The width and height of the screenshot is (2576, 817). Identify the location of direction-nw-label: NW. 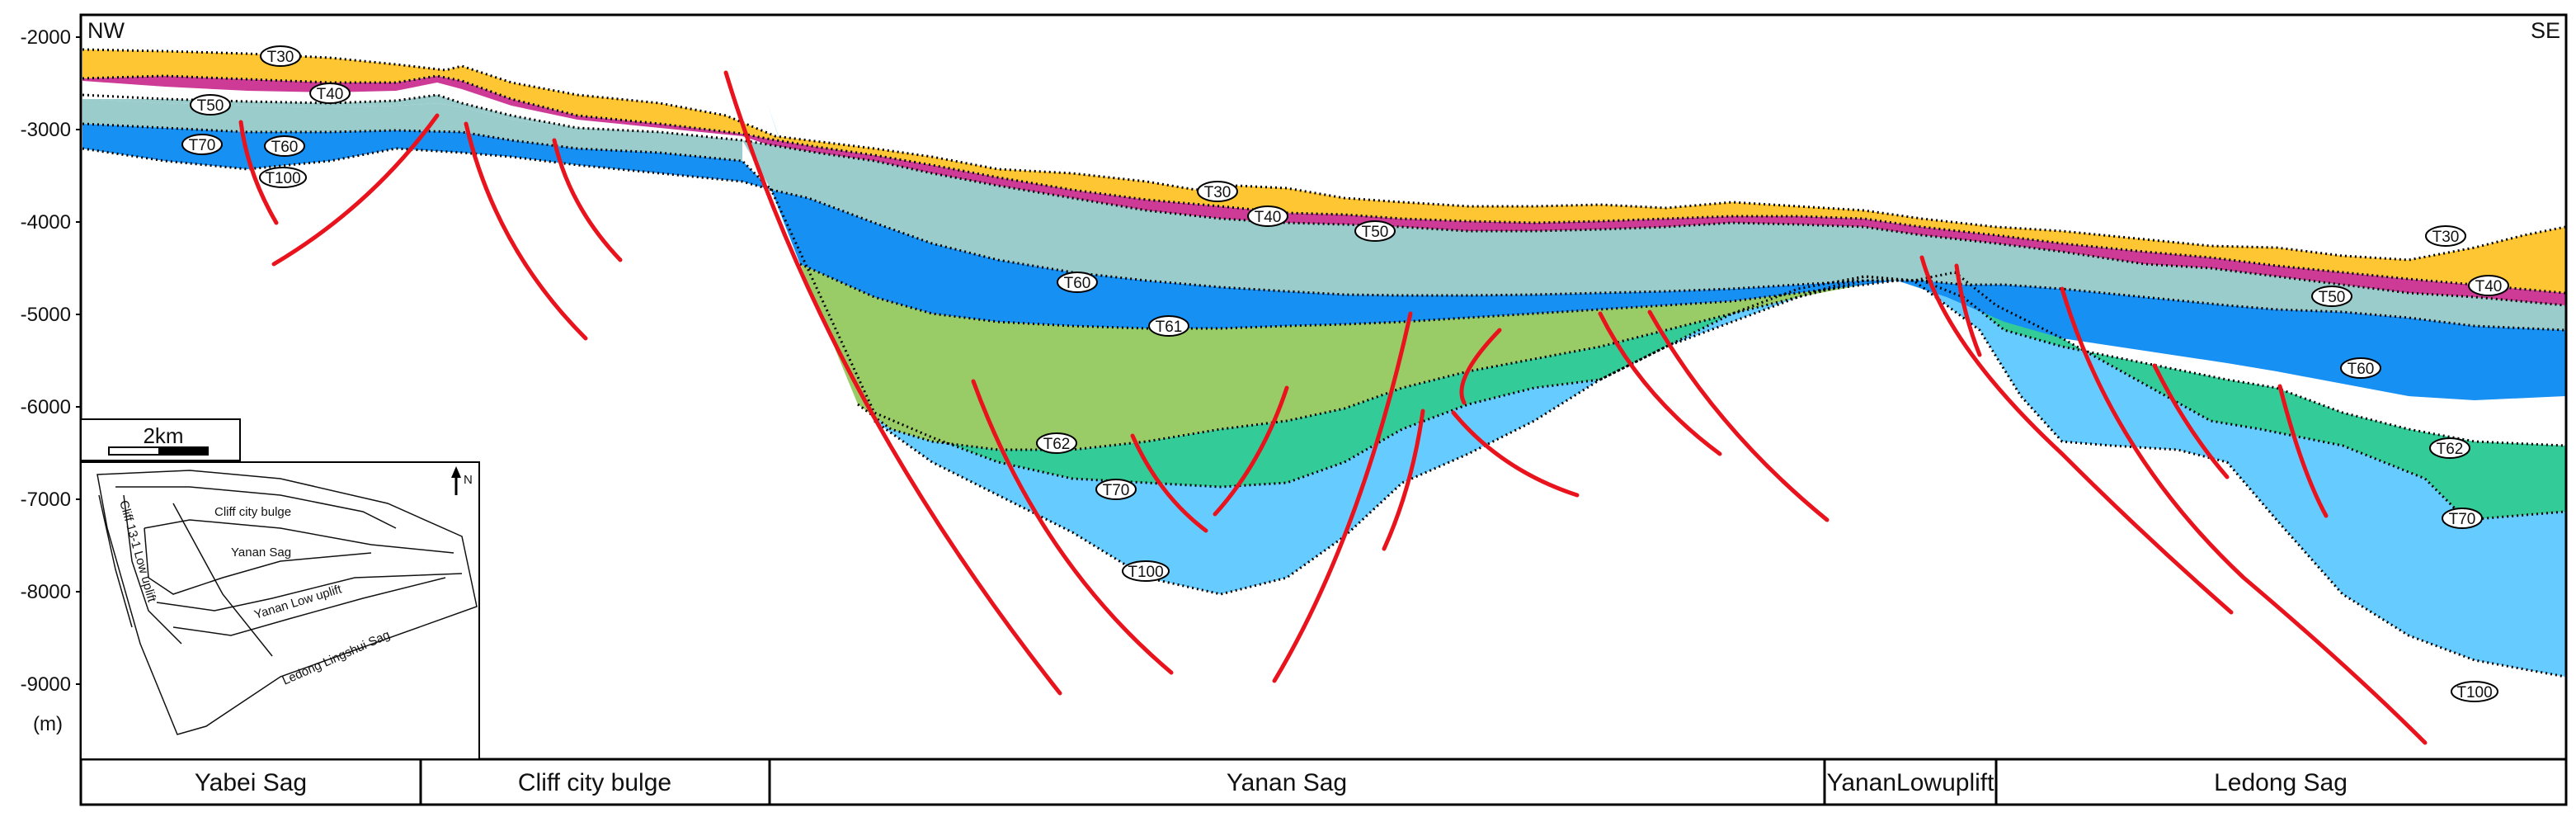
(106, 31).